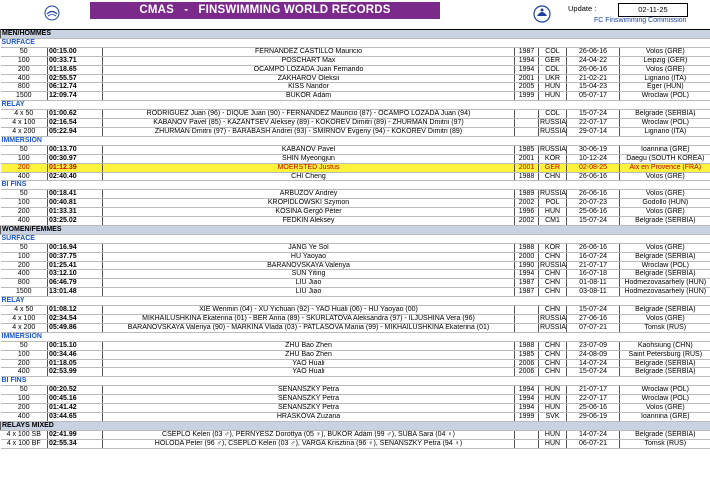  I want to click on time-cell: 00:34.46, so click(75, 355).